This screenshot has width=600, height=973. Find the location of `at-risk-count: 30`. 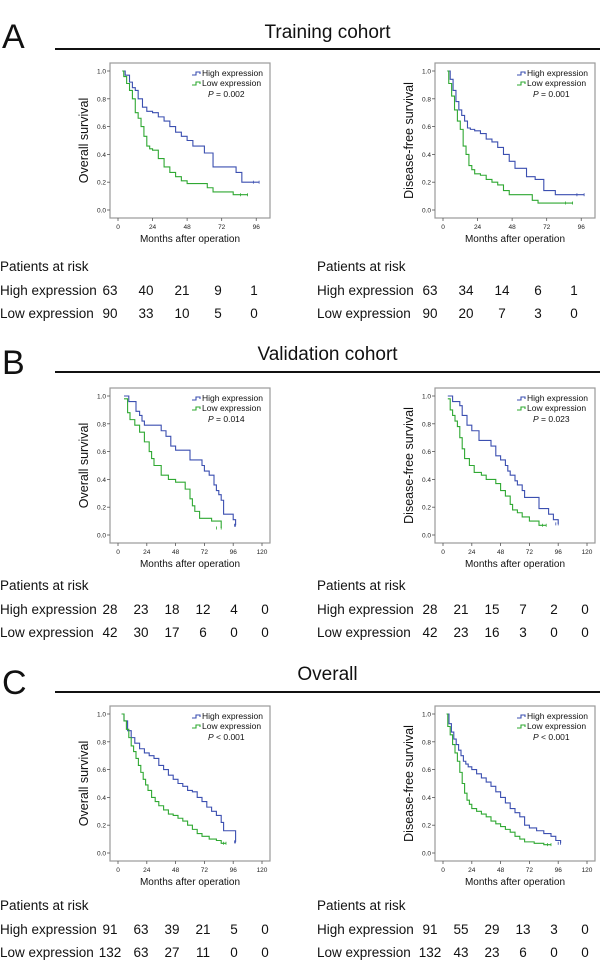

at-risk-count: 30 is located at coordinates (141, 632).